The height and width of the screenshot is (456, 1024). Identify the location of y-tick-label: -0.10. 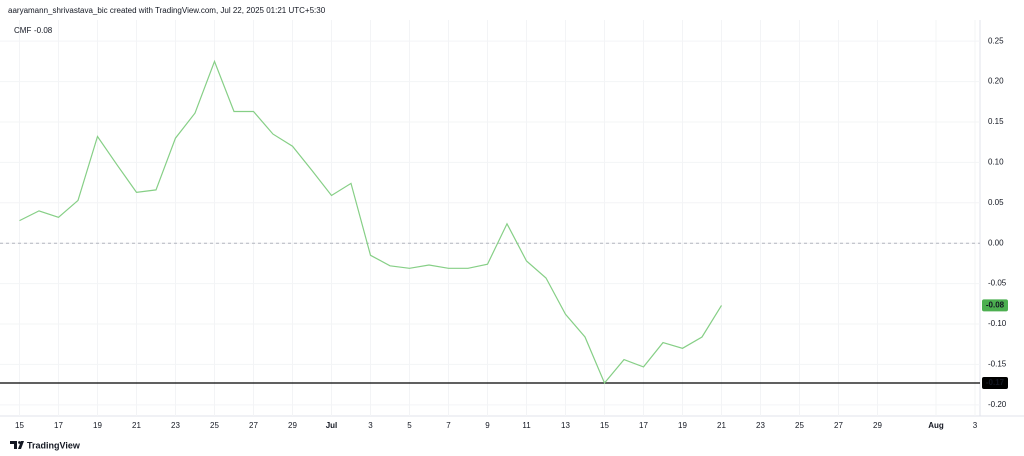
(997, 323).